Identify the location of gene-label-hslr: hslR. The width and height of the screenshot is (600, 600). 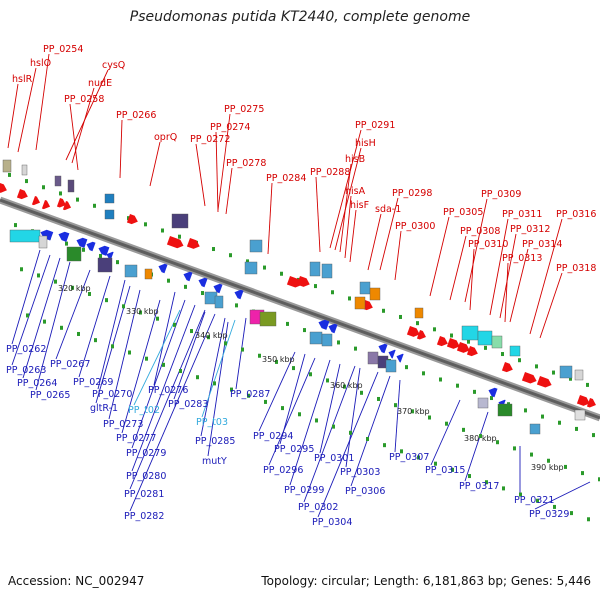
(22, 79).